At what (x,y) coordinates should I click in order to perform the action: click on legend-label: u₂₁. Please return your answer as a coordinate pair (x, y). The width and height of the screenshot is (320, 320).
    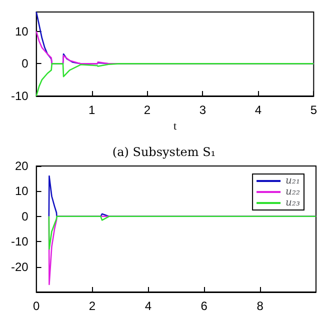
    Looking at the image, I should click on (293, 181).